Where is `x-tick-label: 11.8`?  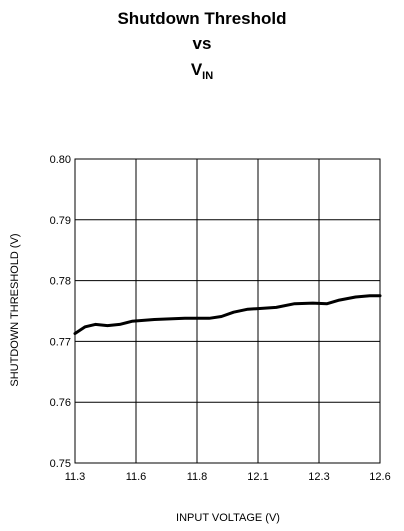 x-tick-label: 11.8 is located at coordinates (197, 477).